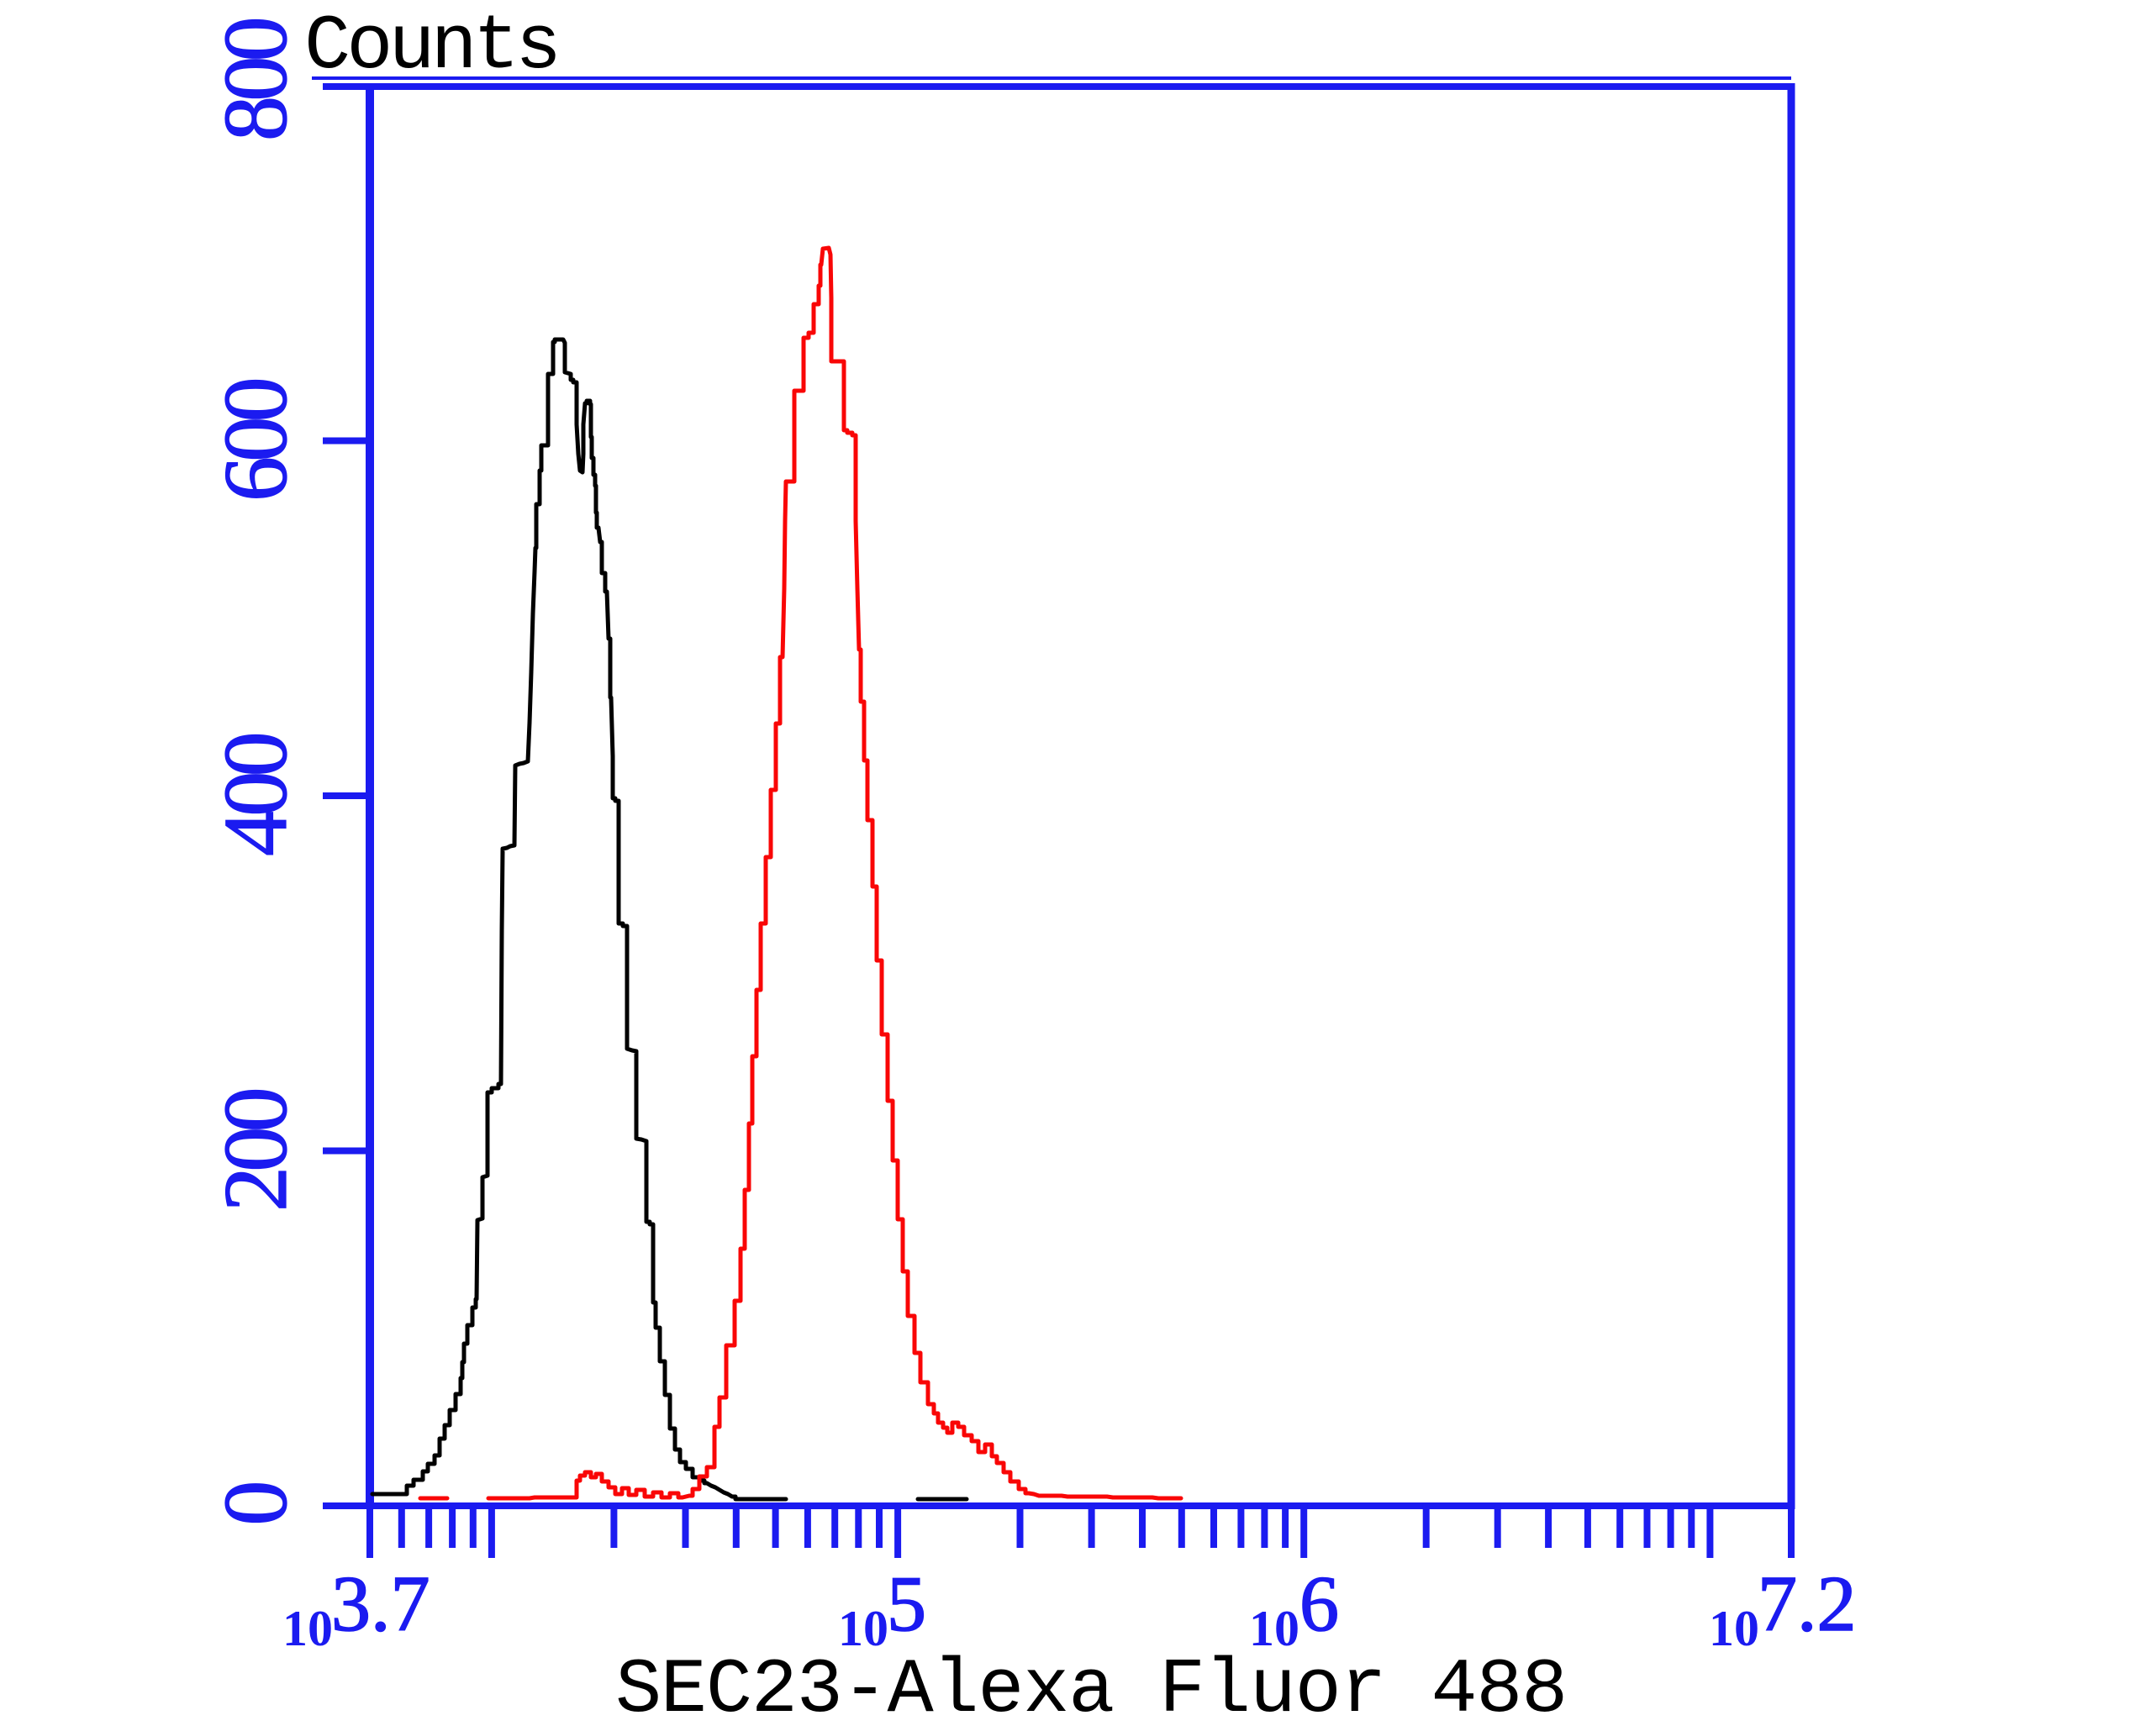 The height and width of the screenshot is (1726, 2156). What do you see at coordinates (380, 1604) in the screenshot?
I see `svg-text: 3.7` at bounding box center [380, 1604].